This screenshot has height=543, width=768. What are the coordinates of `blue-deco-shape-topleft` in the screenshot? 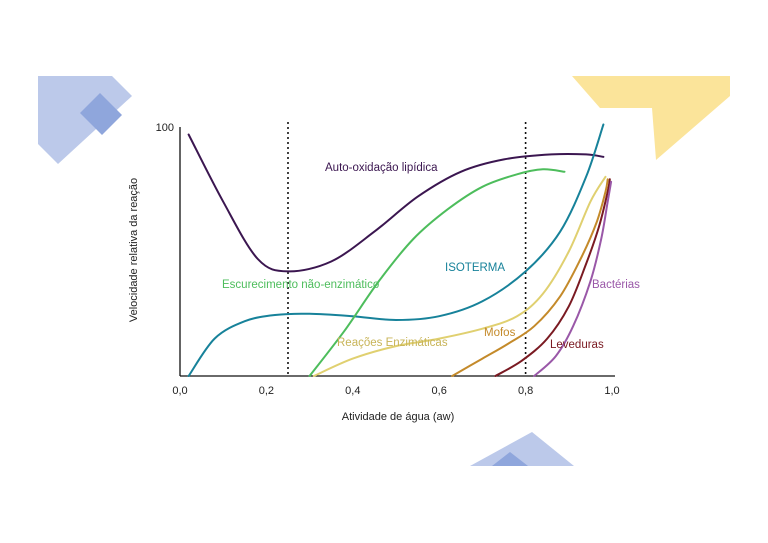 It's located at (85, 120).